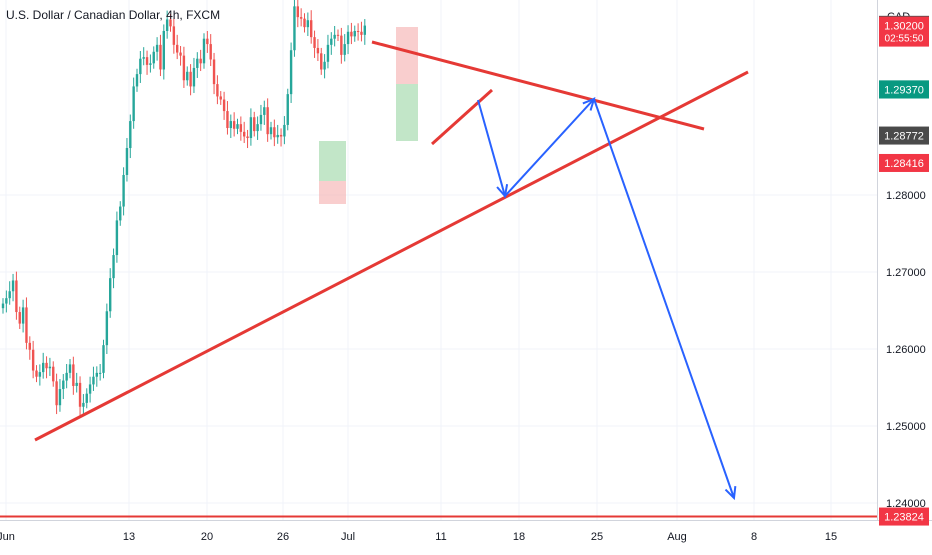  What do you see at coordinates (462, 117) in the screenshot?
I see `small-trendline` at bounding box center [462, 117].